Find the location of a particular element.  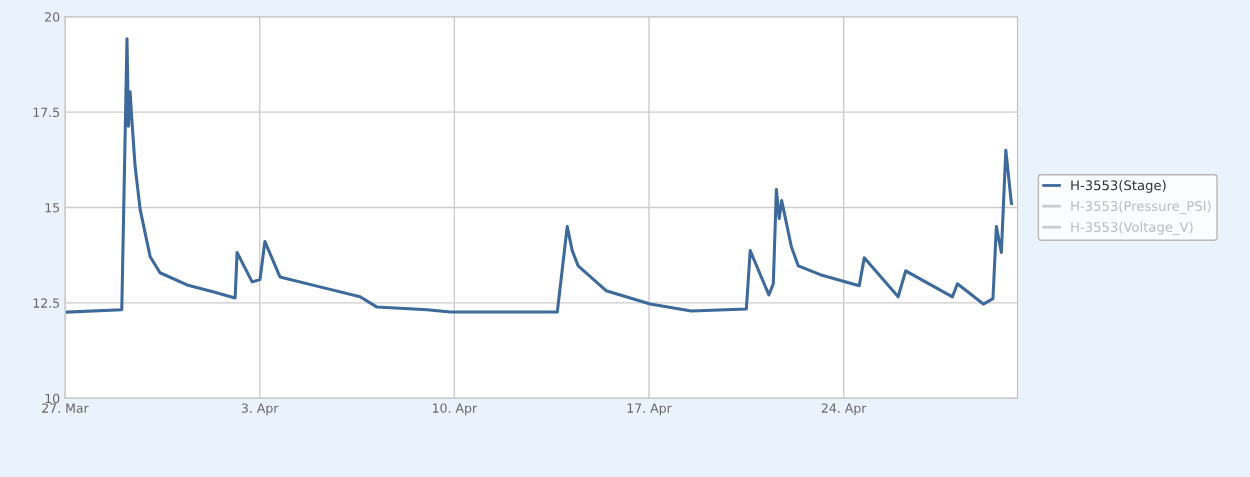

x-tick-label: 17. Apr is located at coordinates (649, 409).